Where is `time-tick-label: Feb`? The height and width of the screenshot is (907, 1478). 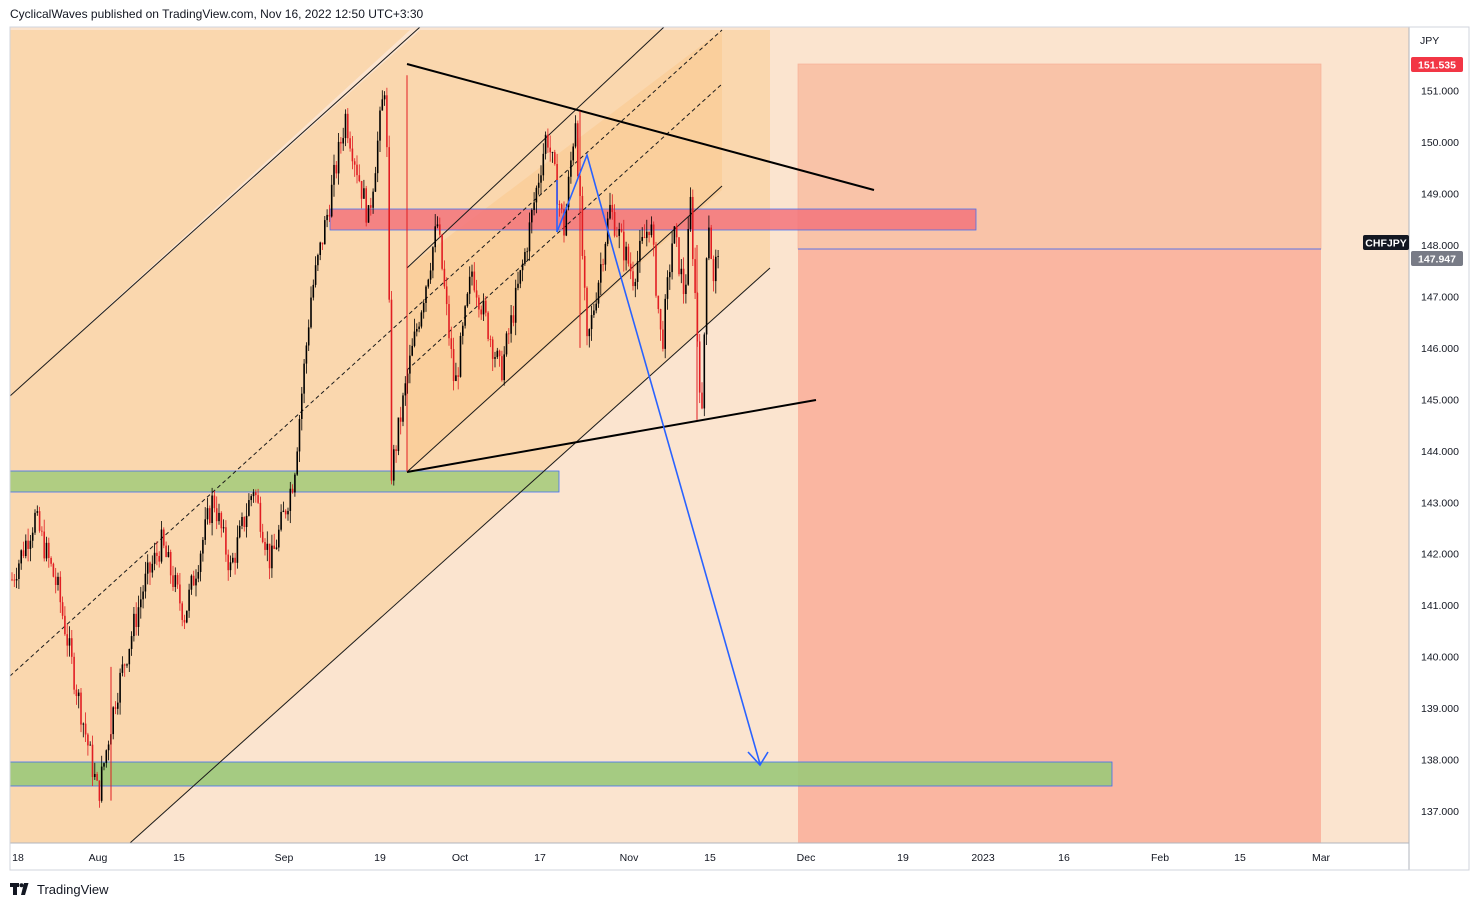 time-tick-label: Feb is located at coordinates (1160, 858).